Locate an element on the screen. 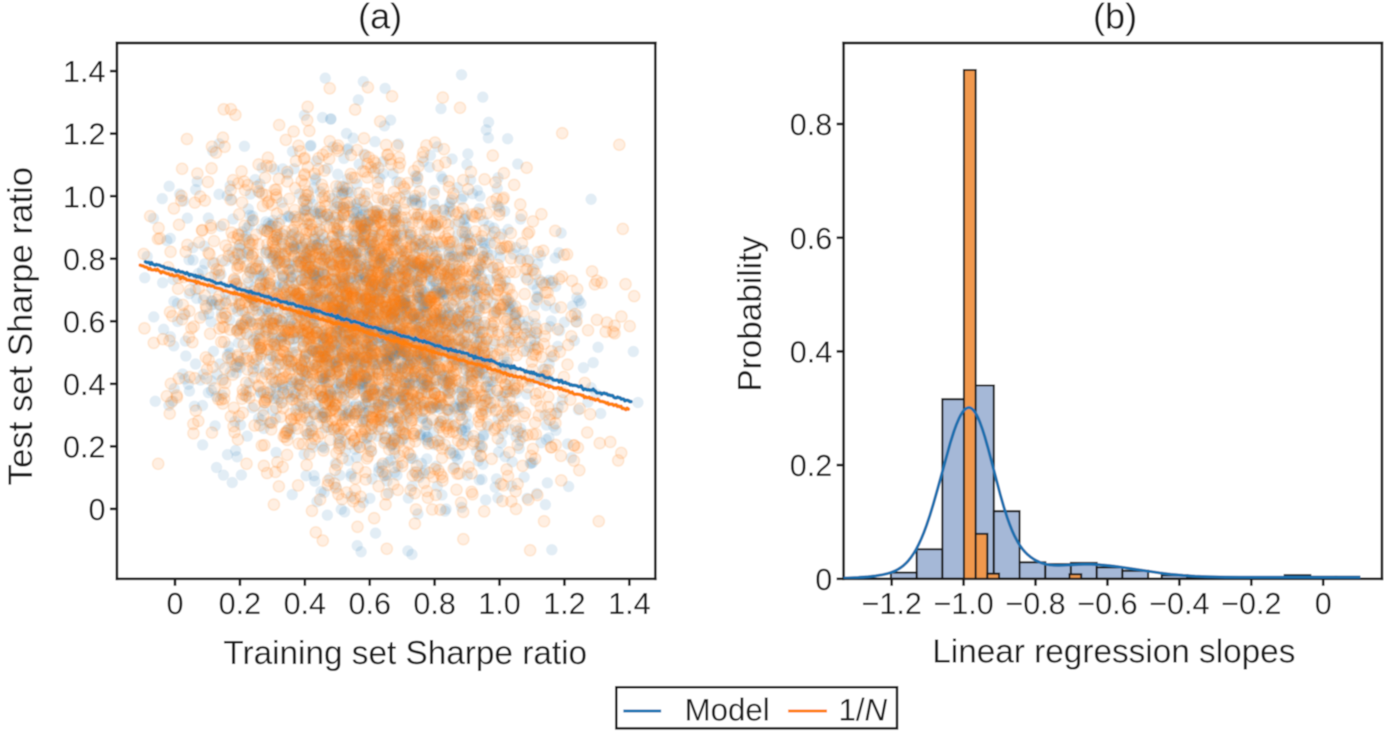  svg-text: Training set Sharpe ratio is located at coordinates (405, 653).